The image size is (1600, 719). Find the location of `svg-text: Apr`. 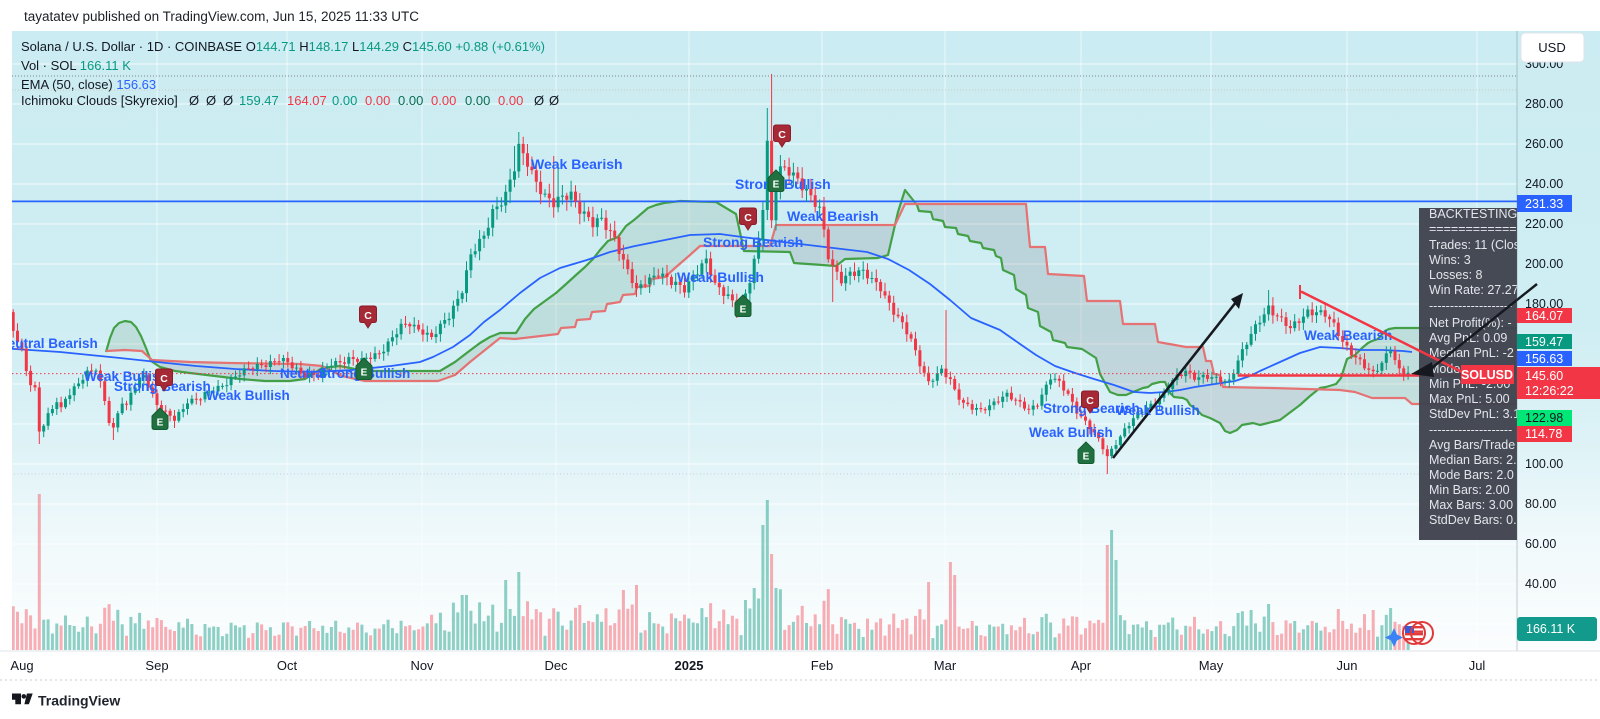

svg-text: Apr is located at coordinates (1081, 665).